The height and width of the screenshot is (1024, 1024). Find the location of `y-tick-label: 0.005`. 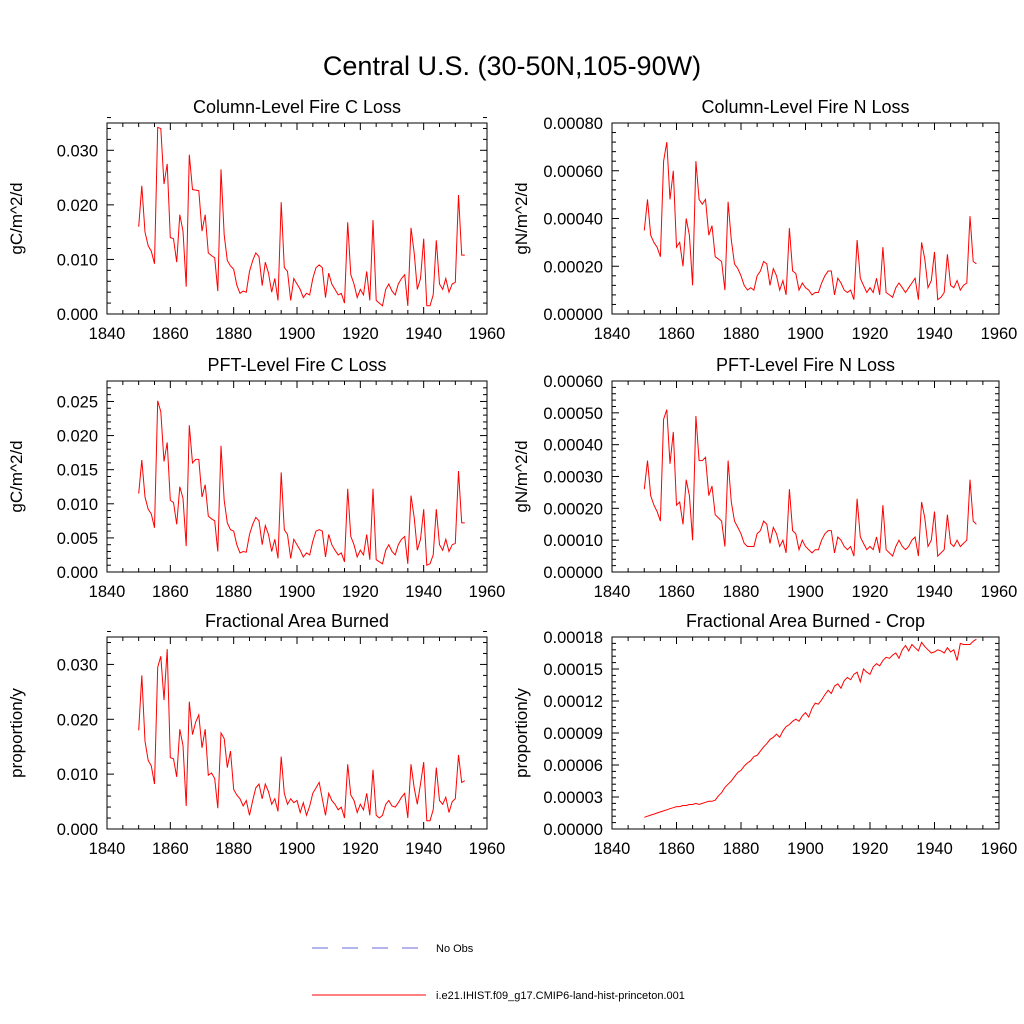

y-tick-label: 0.005 is located at coordinates (77, 539).